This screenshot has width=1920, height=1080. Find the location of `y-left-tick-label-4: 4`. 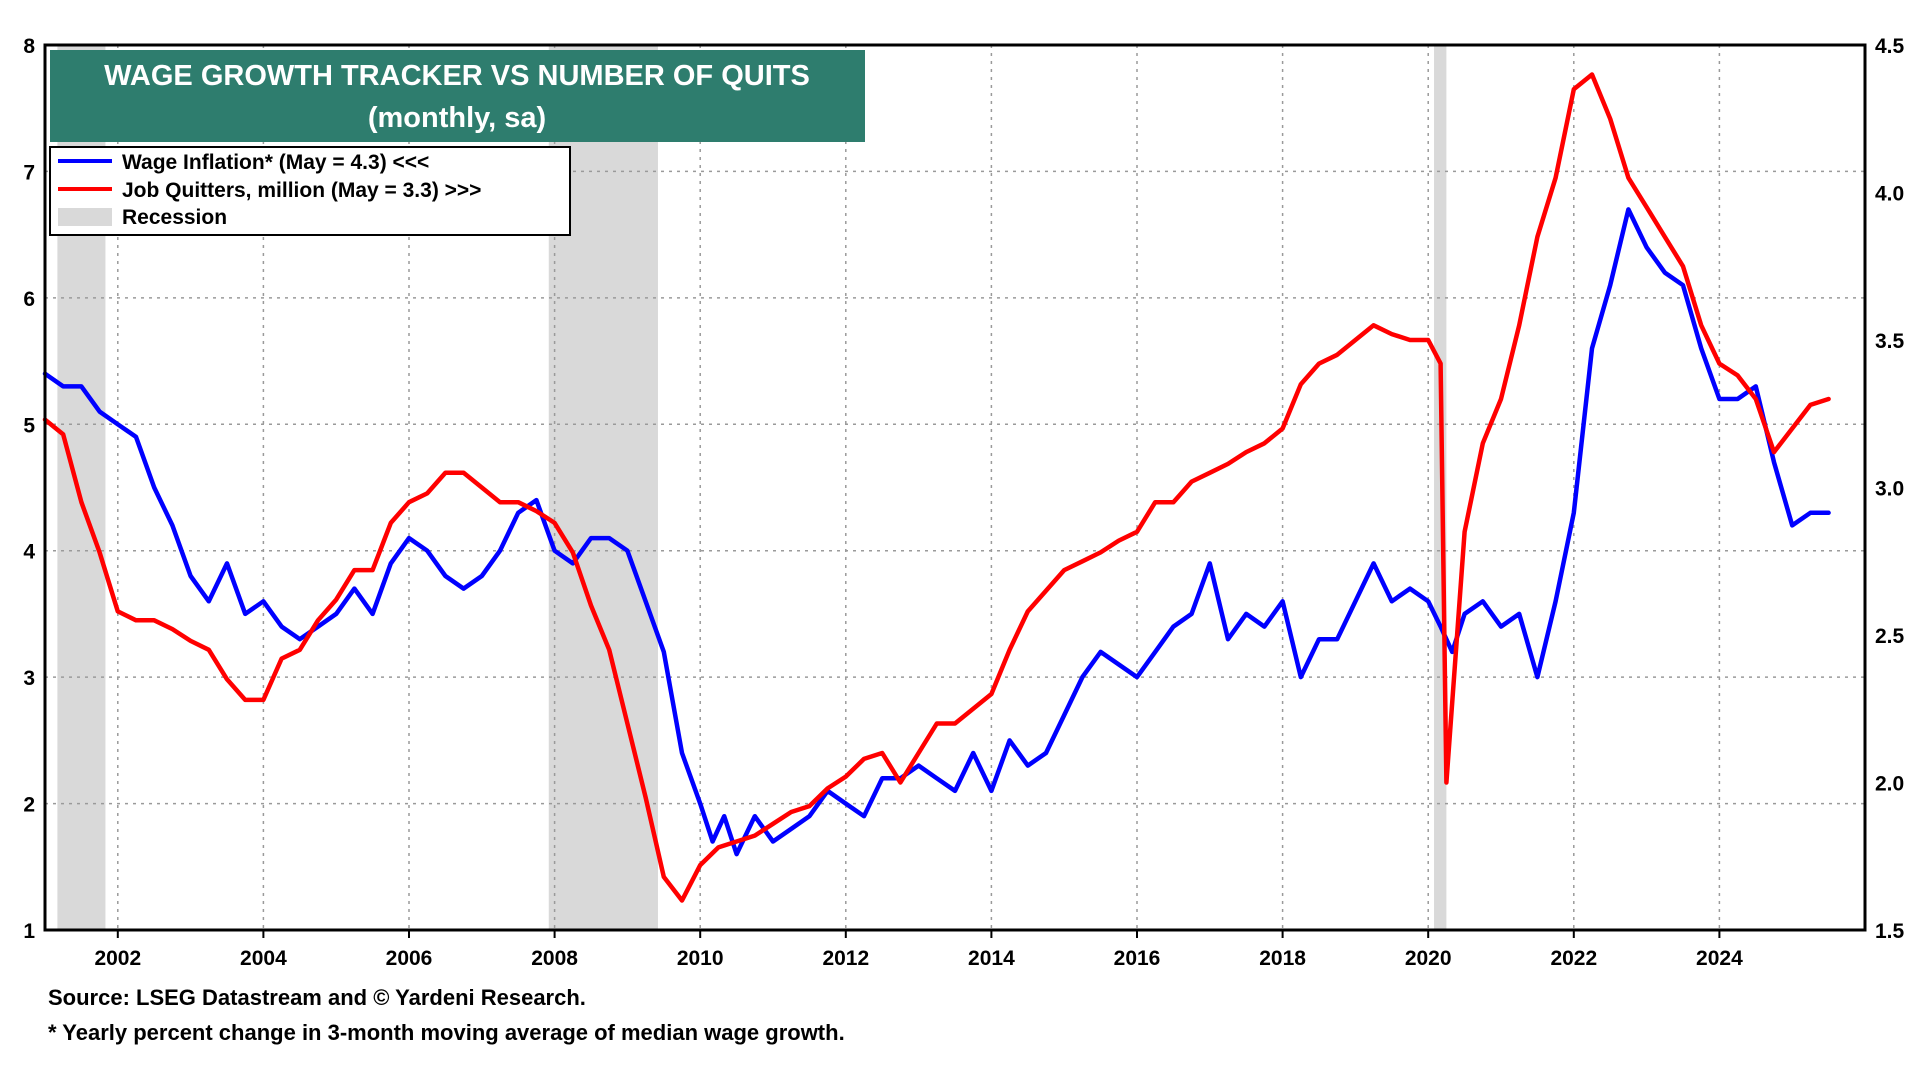

y-left-tick-label-4: 4 is located at coordinates (29, 552).